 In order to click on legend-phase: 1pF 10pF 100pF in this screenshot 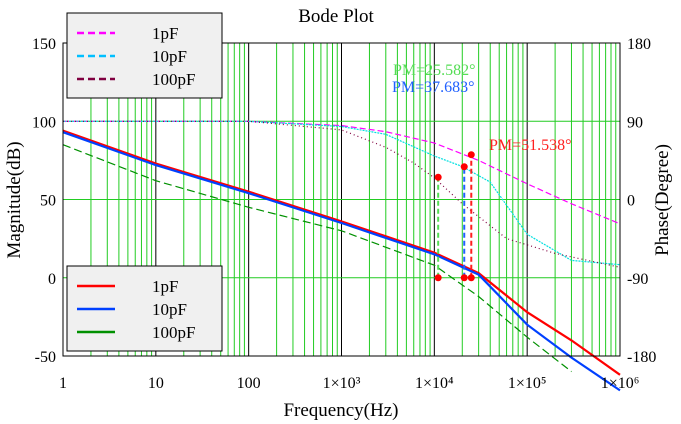, I will do `click(144, 55)`.